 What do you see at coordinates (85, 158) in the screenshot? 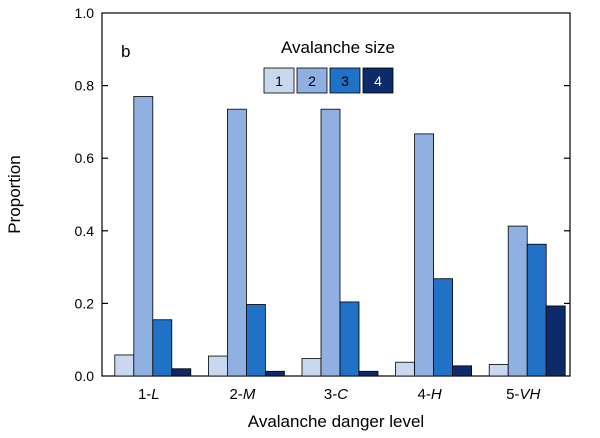
I see `y-tick-label: 0.6` at bounding box center [85, 158].